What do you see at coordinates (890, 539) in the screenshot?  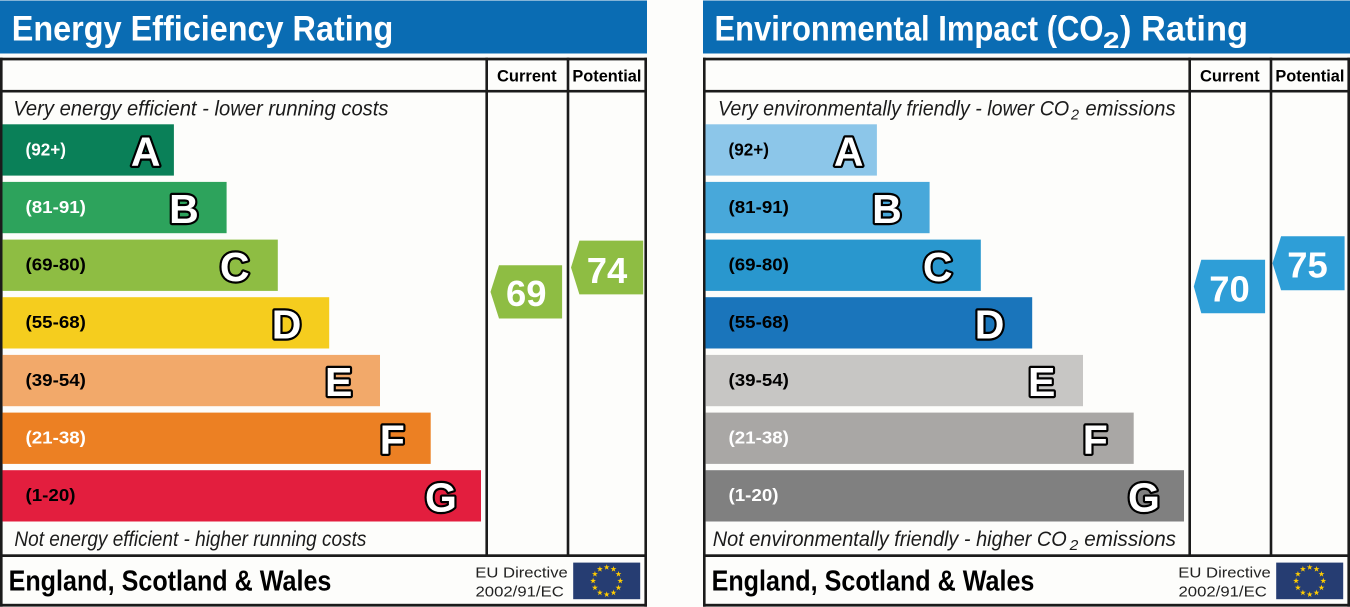 I see `svg-text:Not environmentally friendly -: Not environmentally friendly - higher CO` at bounding box center [890, 539].